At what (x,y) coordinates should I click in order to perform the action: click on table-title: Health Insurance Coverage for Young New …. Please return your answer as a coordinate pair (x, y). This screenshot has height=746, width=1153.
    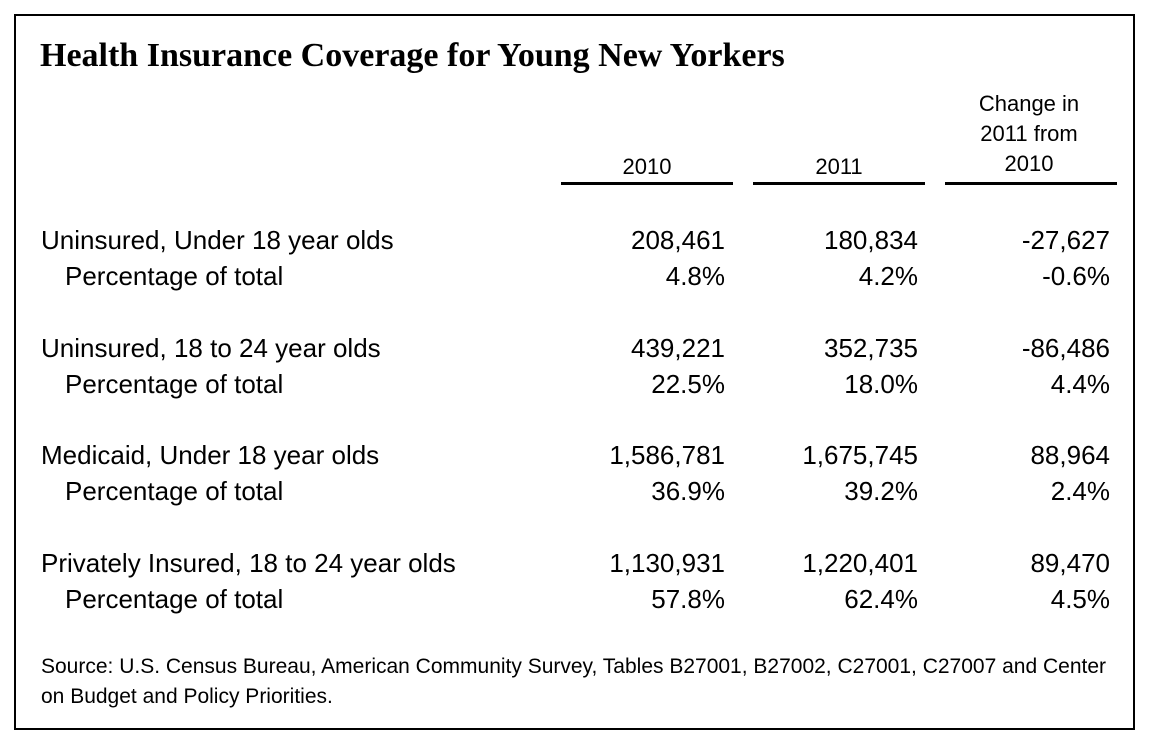
    Looking at the image, I should click on (412, 55).